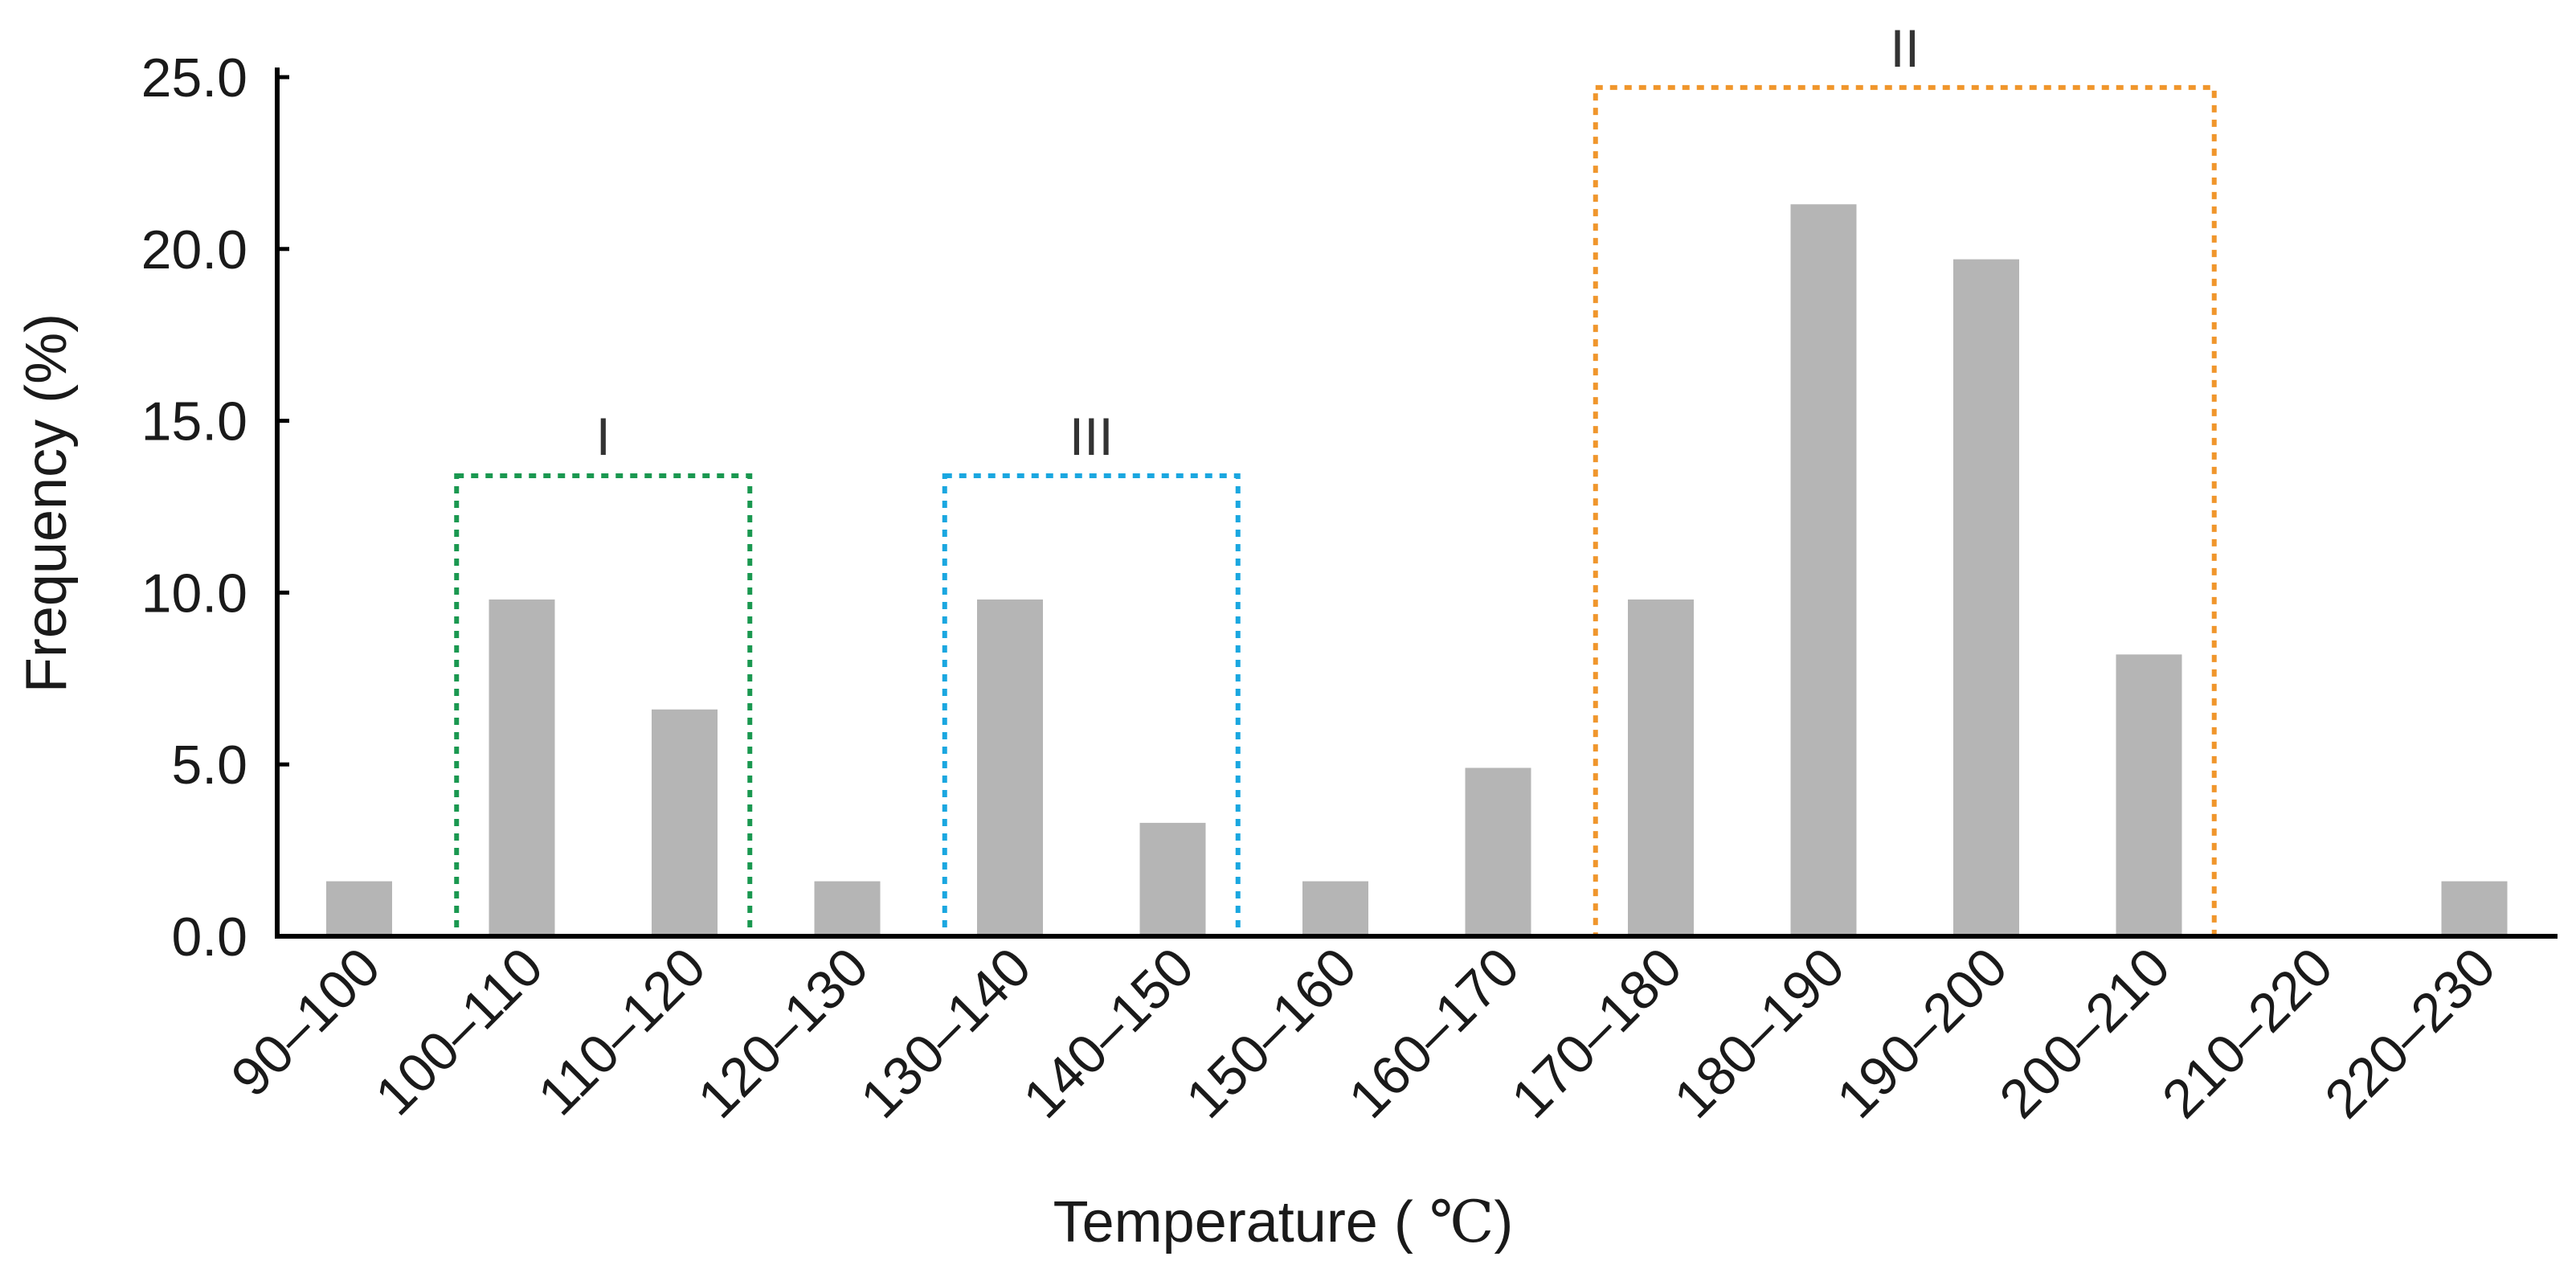  I want to click on y-tick-layer: 0.0 5.0 10.0 15.0 20.0 25.0, so click(215, 507).